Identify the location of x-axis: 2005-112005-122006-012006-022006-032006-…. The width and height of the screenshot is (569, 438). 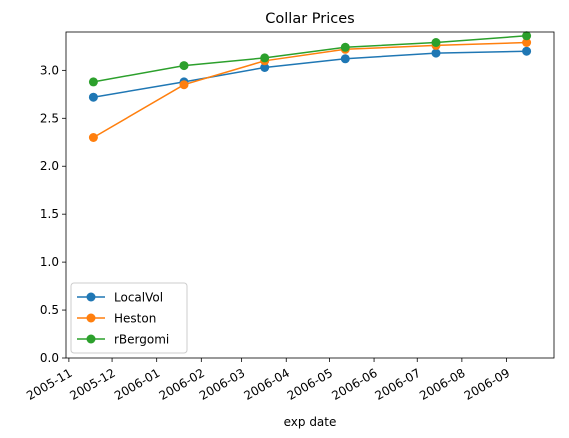
(268, 380).